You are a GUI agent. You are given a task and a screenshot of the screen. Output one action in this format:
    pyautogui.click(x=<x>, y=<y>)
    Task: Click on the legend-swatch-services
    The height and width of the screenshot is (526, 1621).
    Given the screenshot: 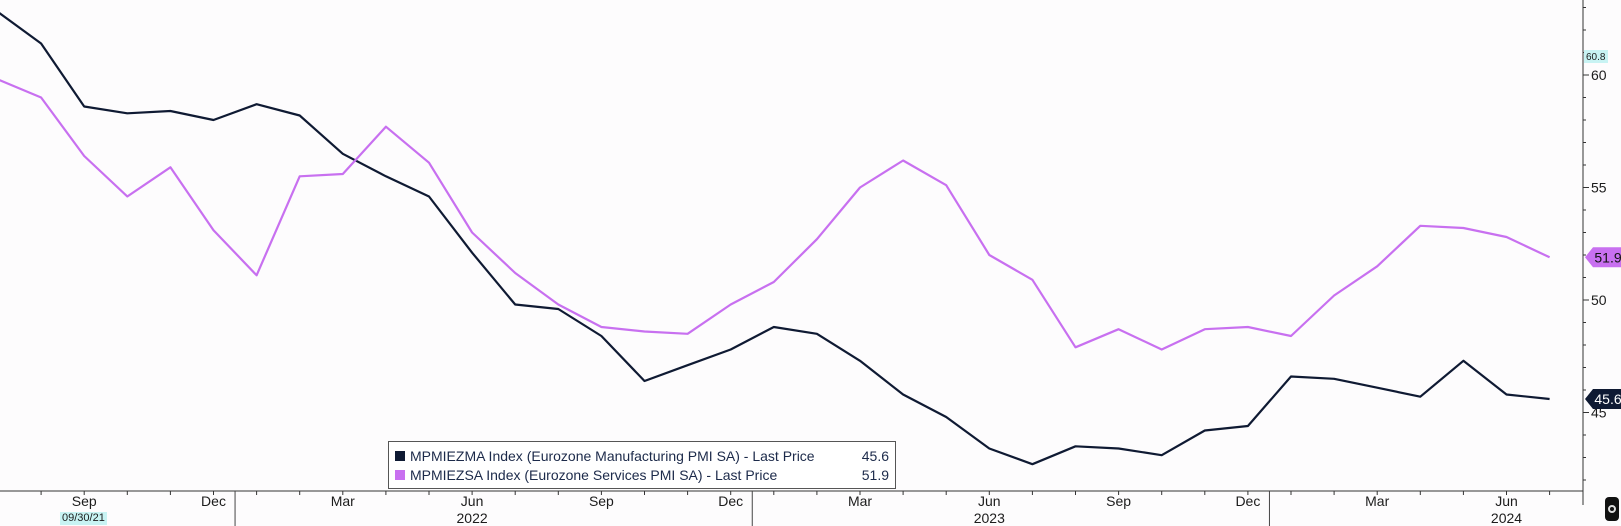 What is the action you would take?
    pyautogui.click(x=400, y=474)
    